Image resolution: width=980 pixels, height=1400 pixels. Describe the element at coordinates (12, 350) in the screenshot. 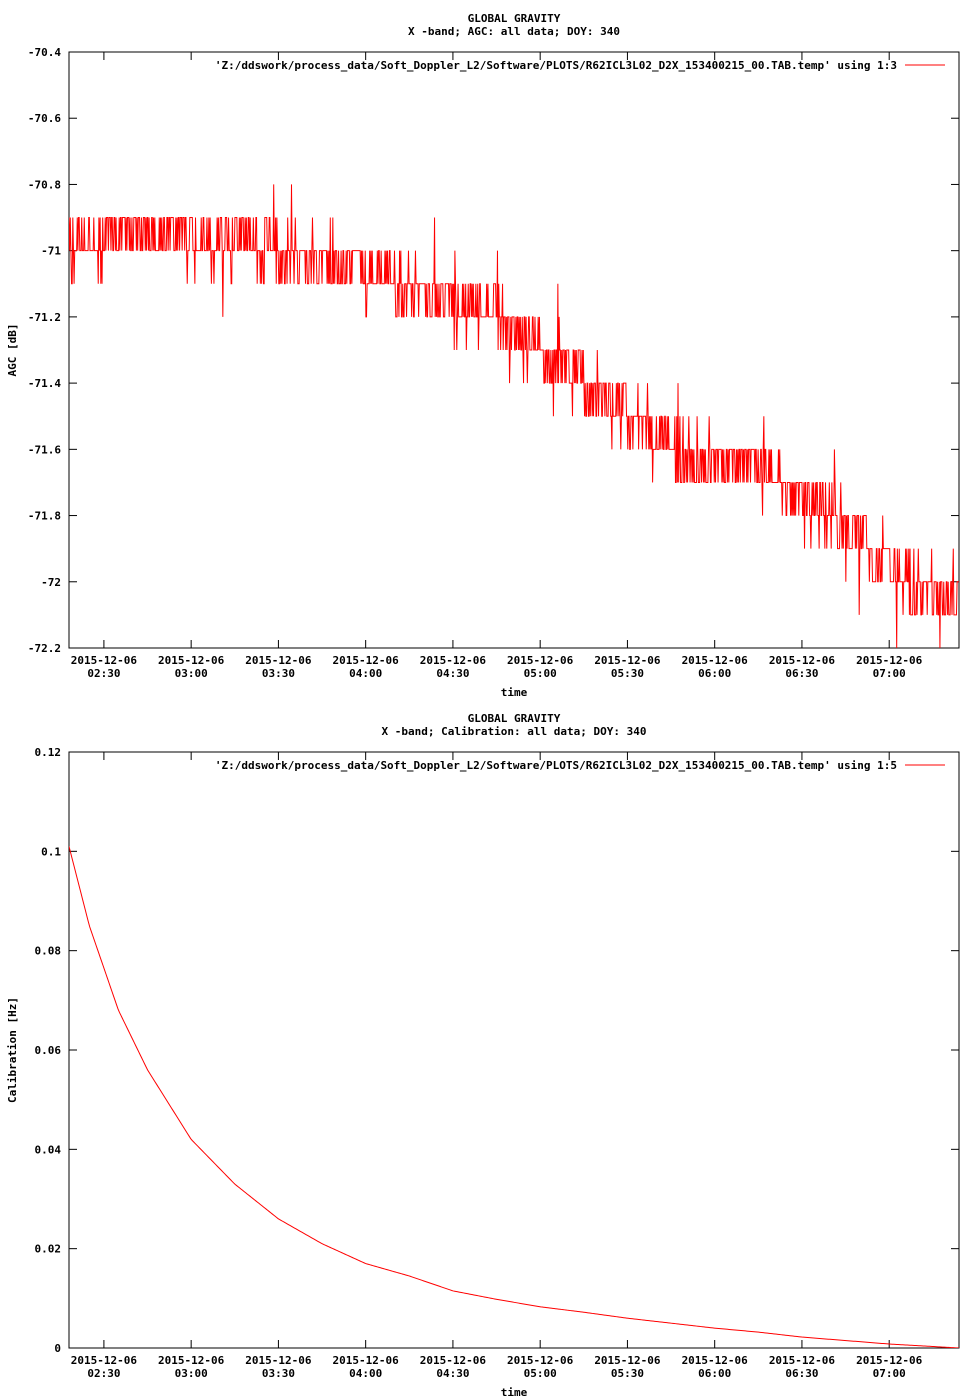

I see `y-axis-label: AGC [dB]` at that location.